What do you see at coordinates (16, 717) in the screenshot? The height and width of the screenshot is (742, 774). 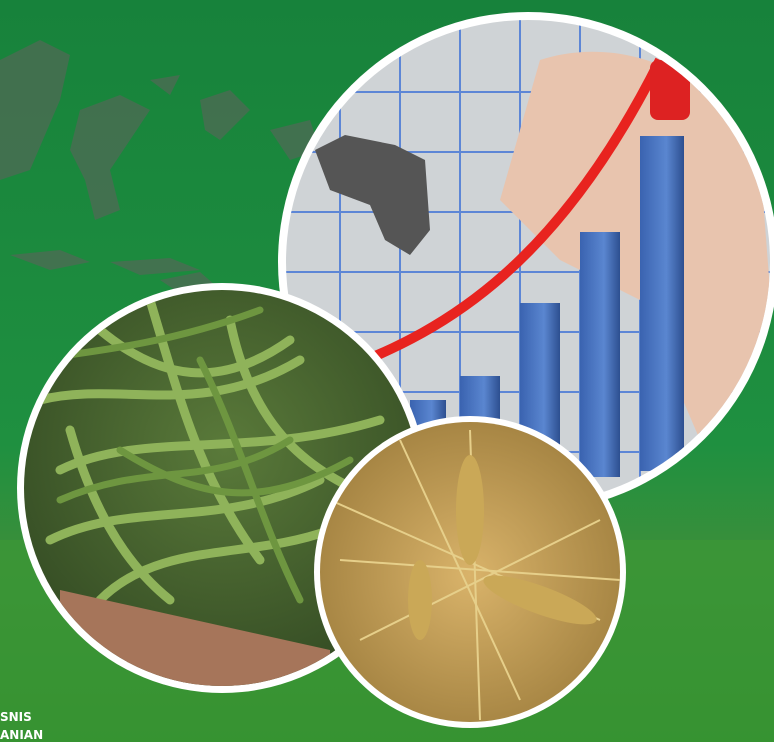 I see `caption-line: SNIS` at bounding box center [16, 717].